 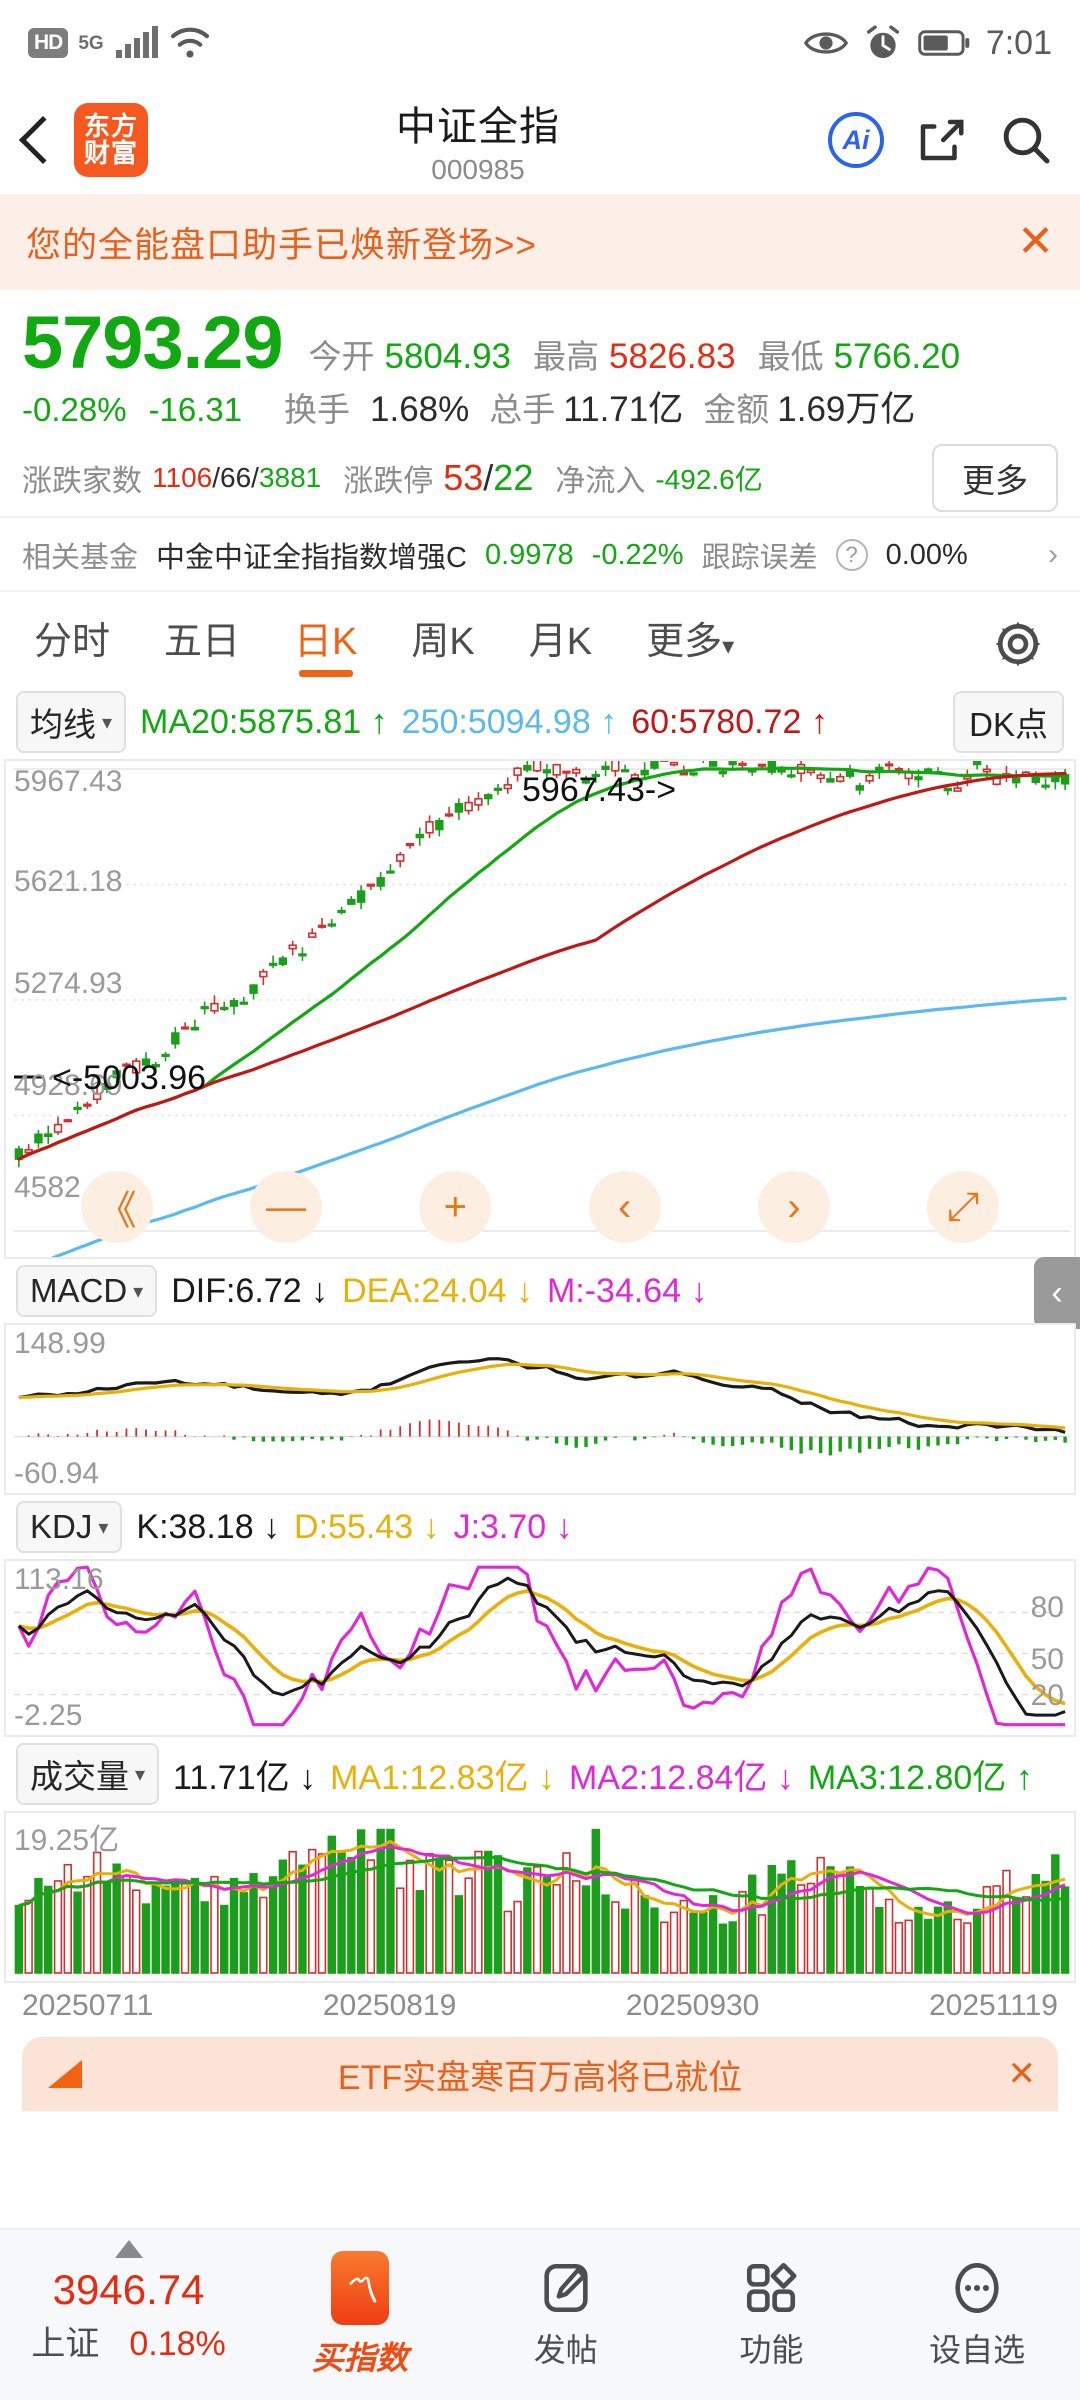 I want to click on nav-item-functions: 功能, so click(x=772, y=2315).